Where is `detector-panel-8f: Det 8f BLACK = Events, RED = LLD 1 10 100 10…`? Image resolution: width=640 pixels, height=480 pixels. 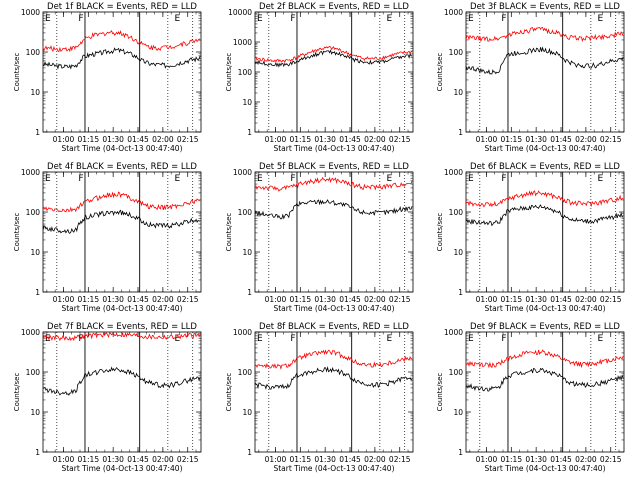 detector-panel-8f: Det 8f BLACK = Events, RED = LLD 1 10 100 10… is located at coordinates (319, 397).